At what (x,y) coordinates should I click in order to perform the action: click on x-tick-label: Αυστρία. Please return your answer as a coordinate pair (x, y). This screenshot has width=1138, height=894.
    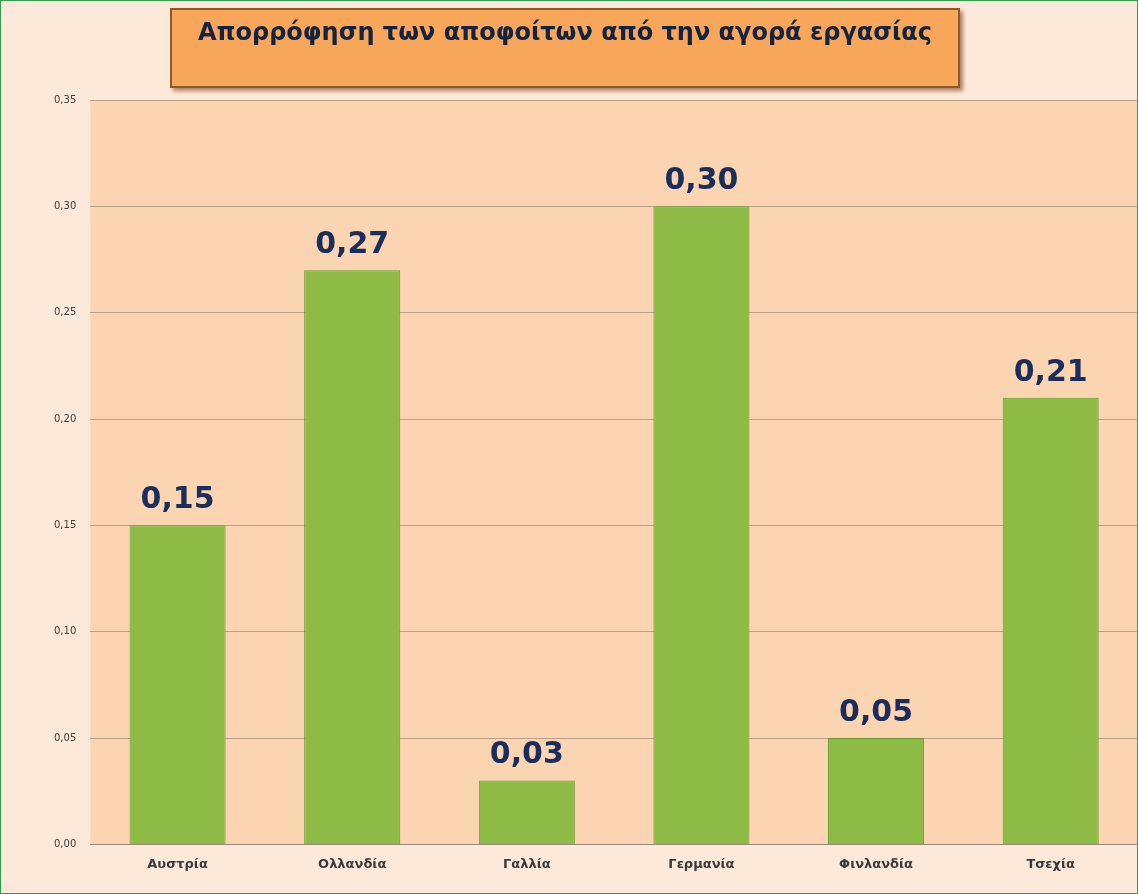
    Looking at the image, I should click on (177, 863).